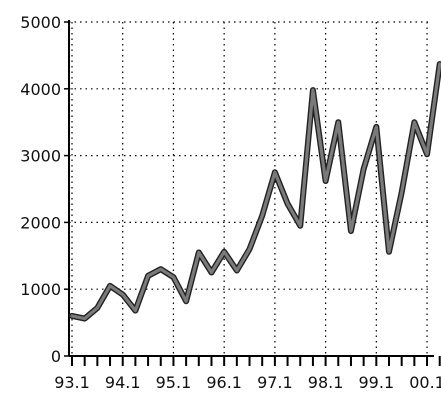  What do you see at coordinates (123, 382) in the screenshot?
I see `x-tick-label: 94.1` at bounding box center [123, 382].